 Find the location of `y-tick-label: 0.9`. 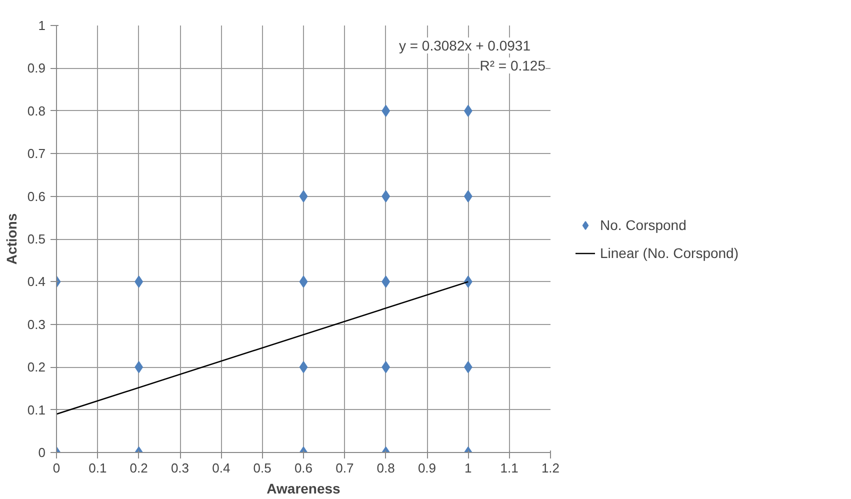

y-tick-label: 0.9 is located at coordinates (36, 68).